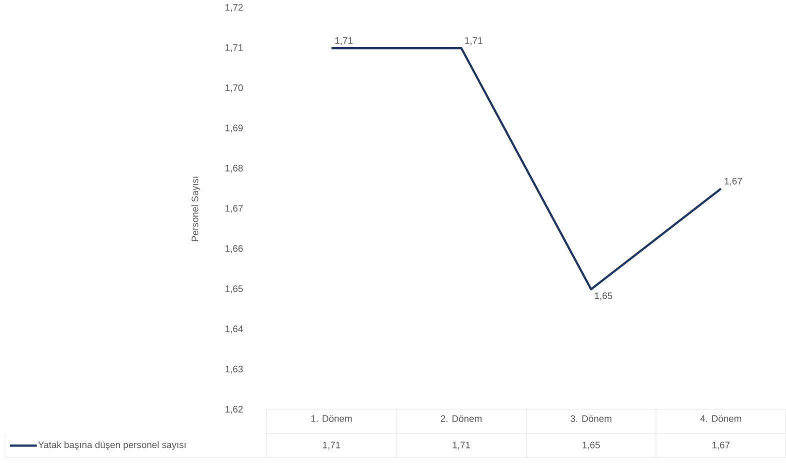 The width and height of the screenshot is (786, 463). Describe the element at coordinates (234, 330) in the screenshot. I see `y-tick-label: 1,64` at that location.